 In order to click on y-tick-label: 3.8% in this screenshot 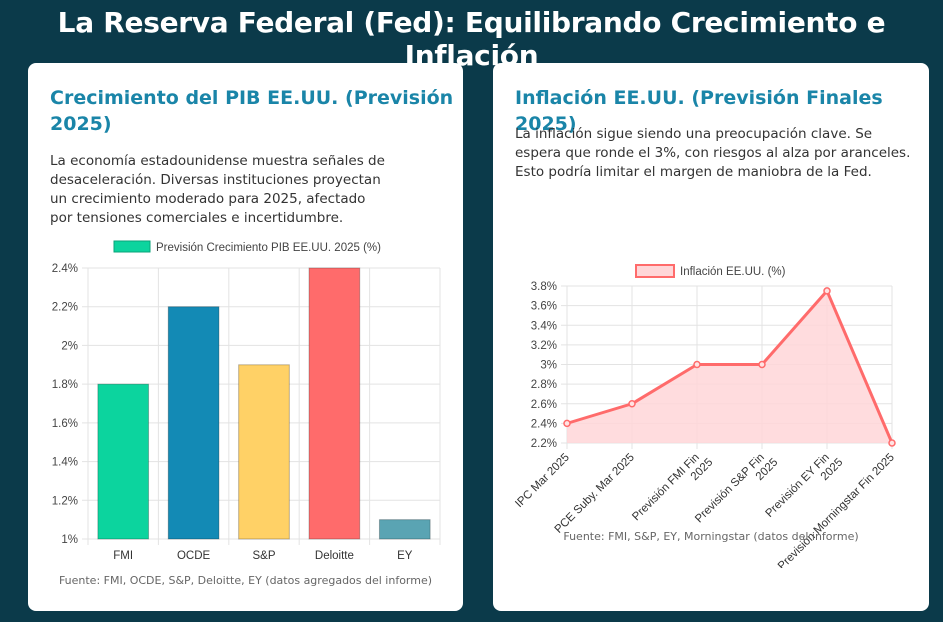, I will do `click(544, 287)`.